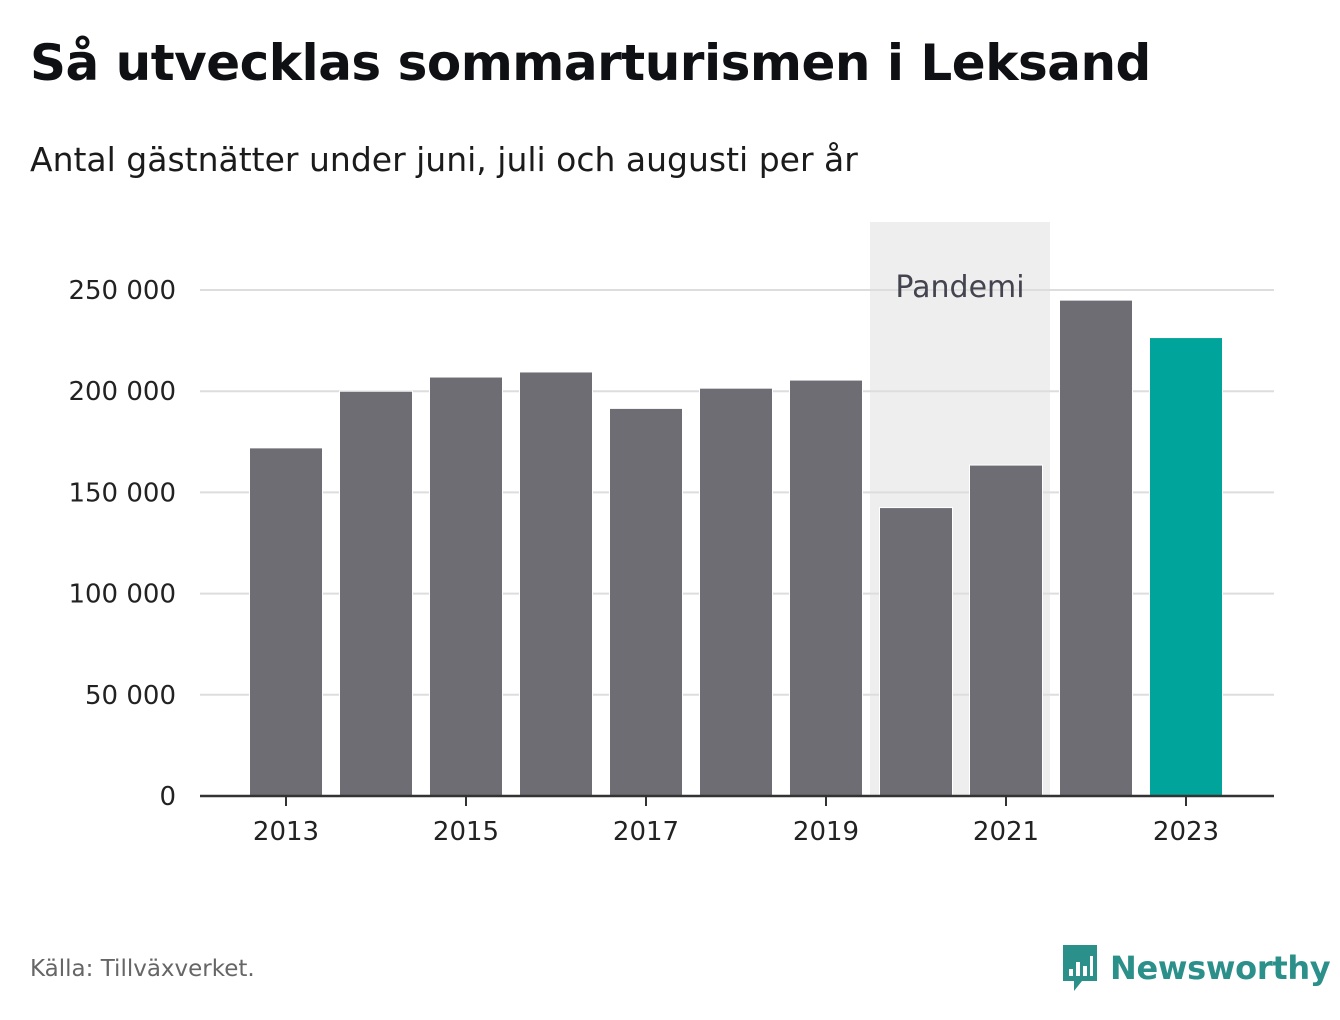  Describe the element at coordinates (1080, 968) in the screenshot. I see `newsworthy-logo-icon` at that location.